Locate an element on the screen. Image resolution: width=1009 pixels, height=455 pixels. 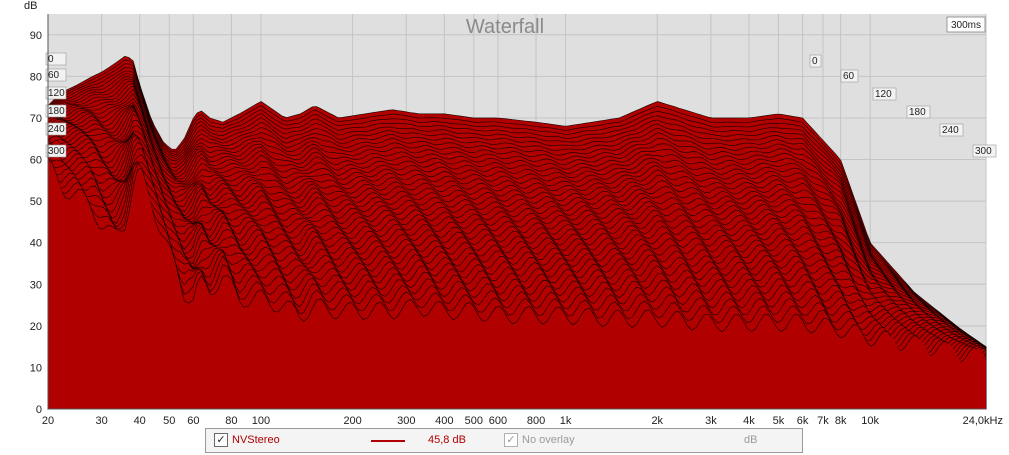
series-name: NVStereo is located at coordinates (256, 440).